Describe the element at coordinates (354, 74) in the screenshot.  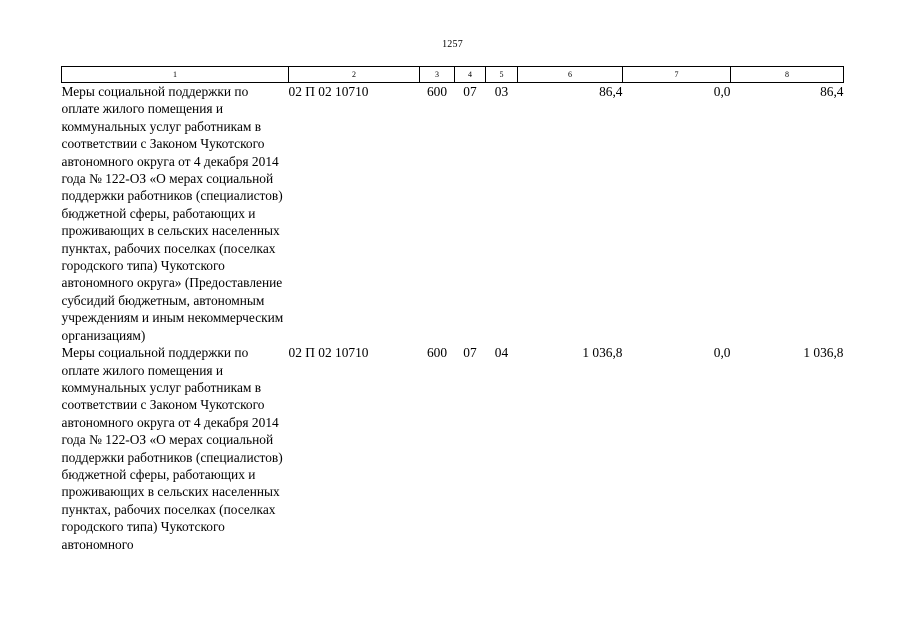
I see `column-header-2: 2` at that location.